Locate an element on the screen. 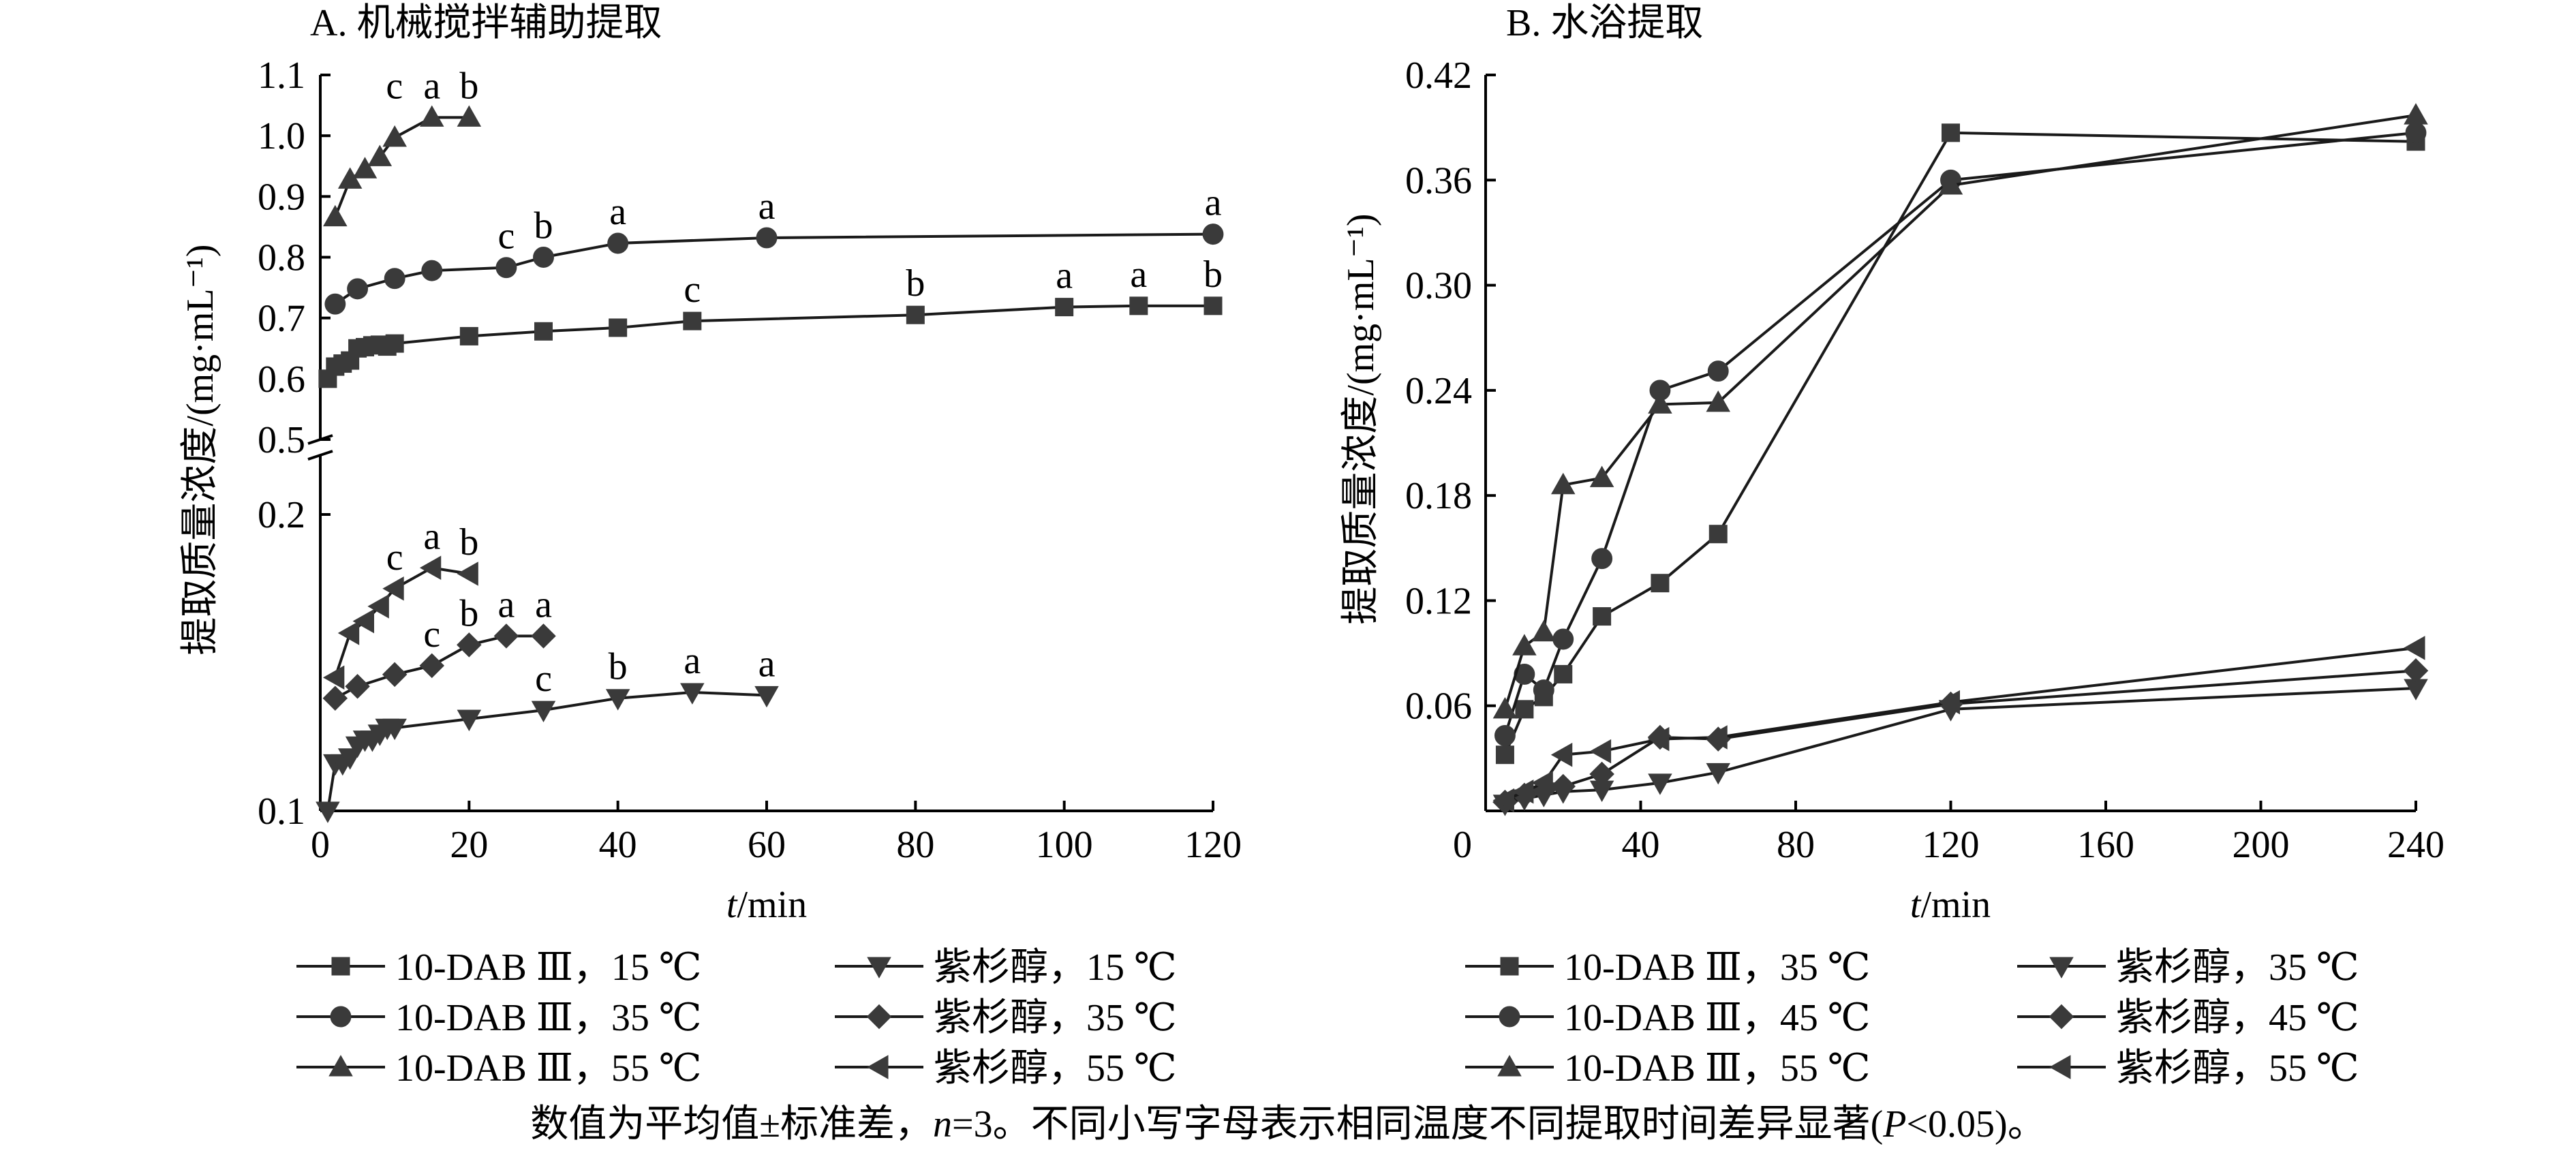  panel-b-xlabel: t/min is located at coordinates (1950, 905).